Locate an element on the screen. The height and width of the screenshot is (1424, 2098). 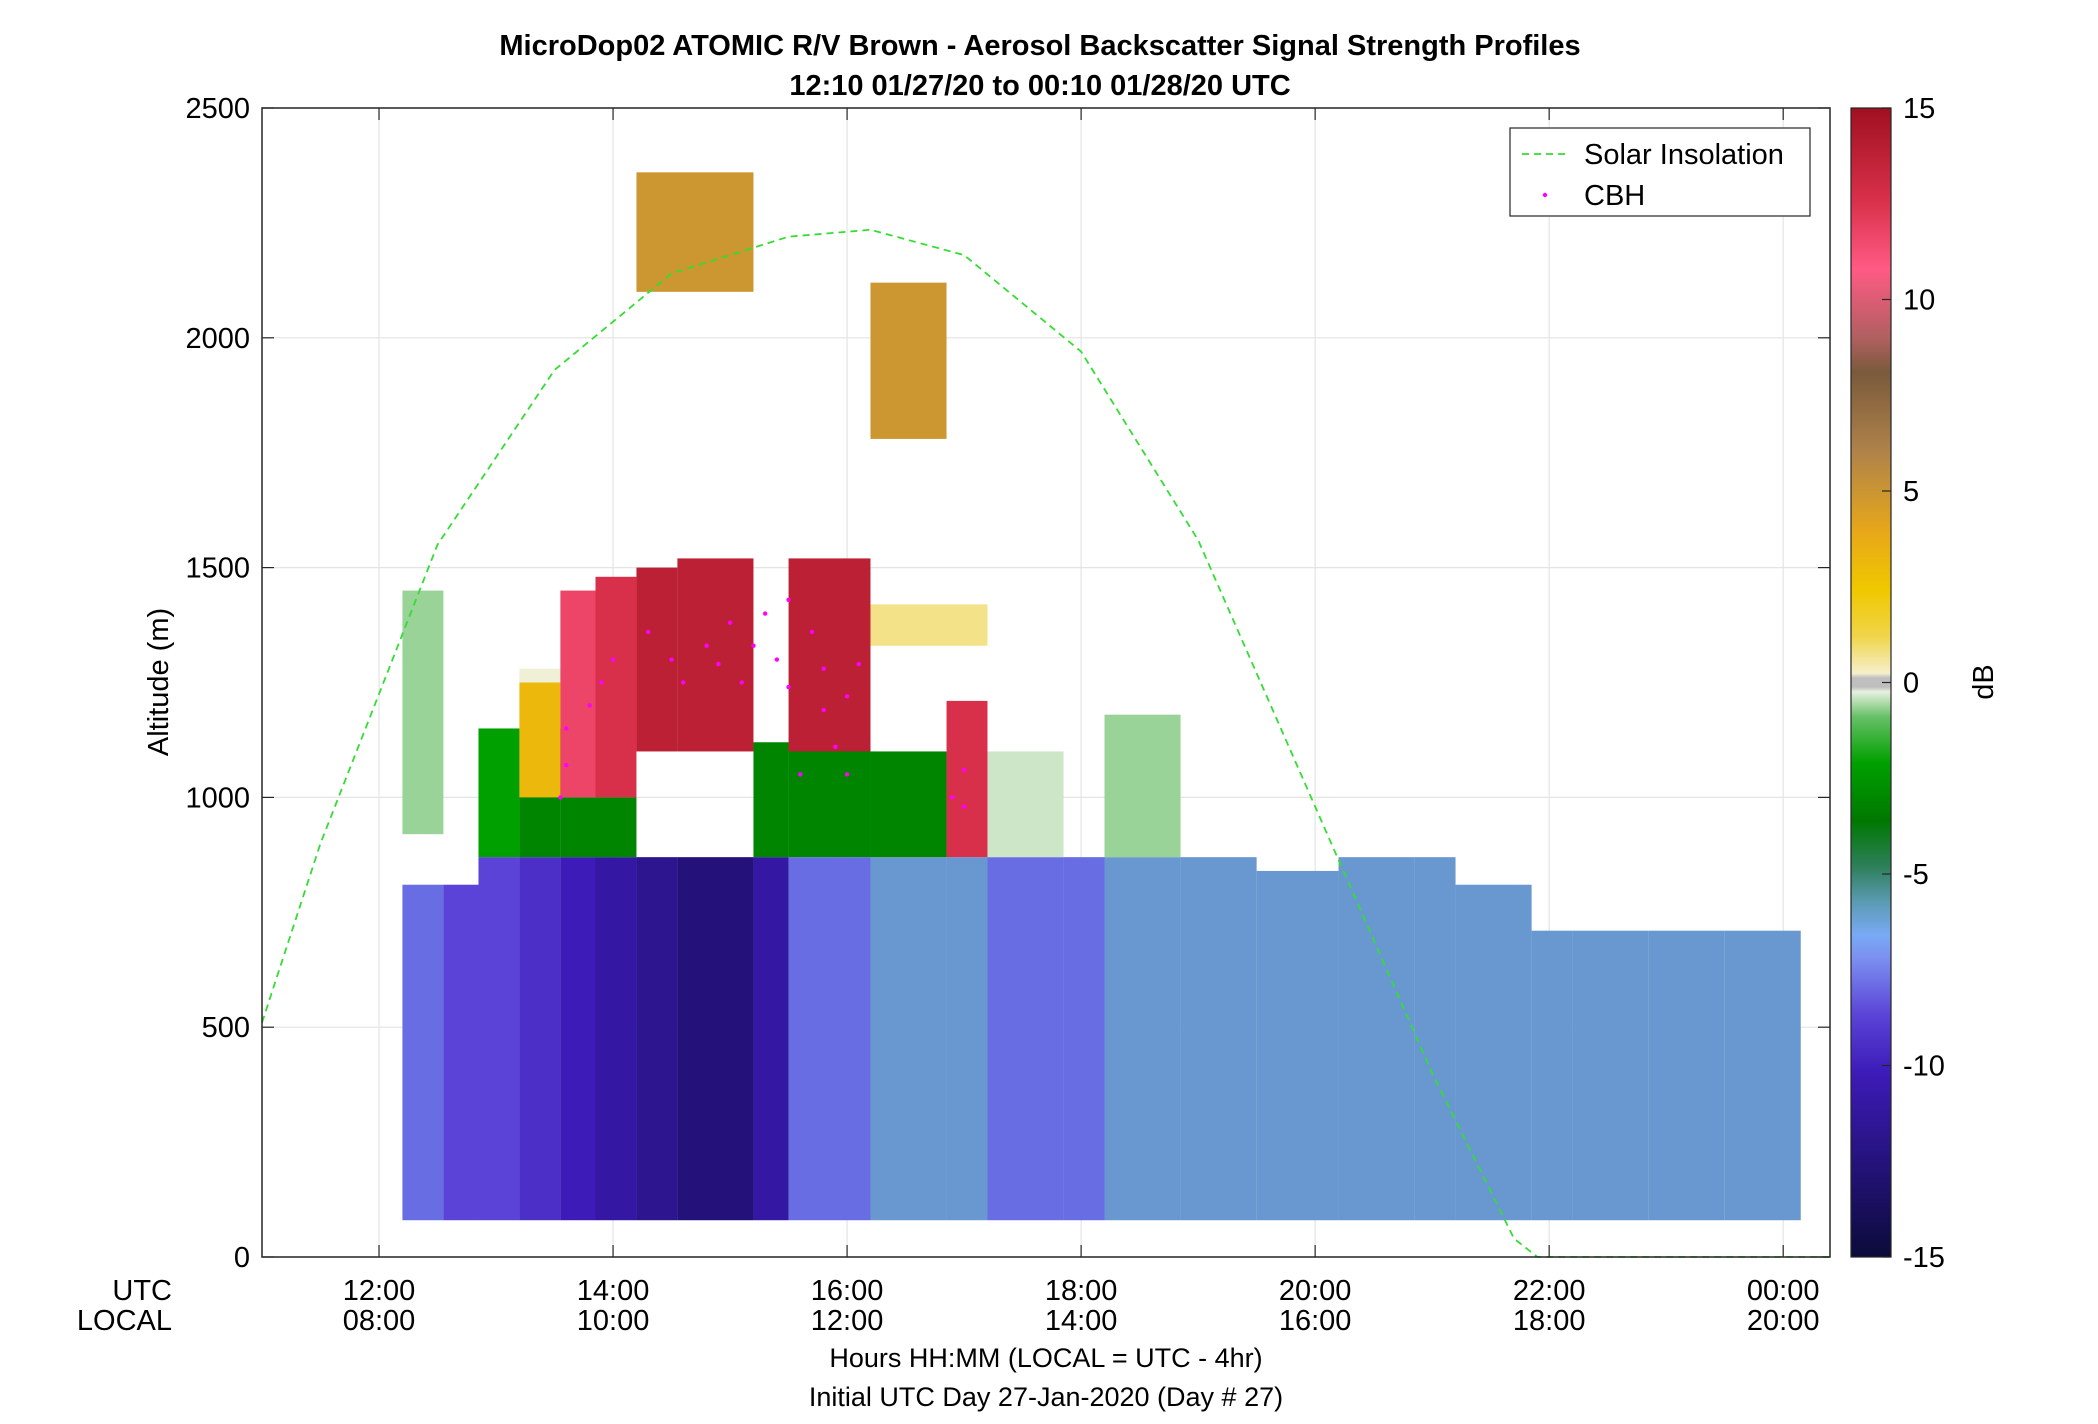
colorbar-label: dB is located at coordinates (1984, 681).